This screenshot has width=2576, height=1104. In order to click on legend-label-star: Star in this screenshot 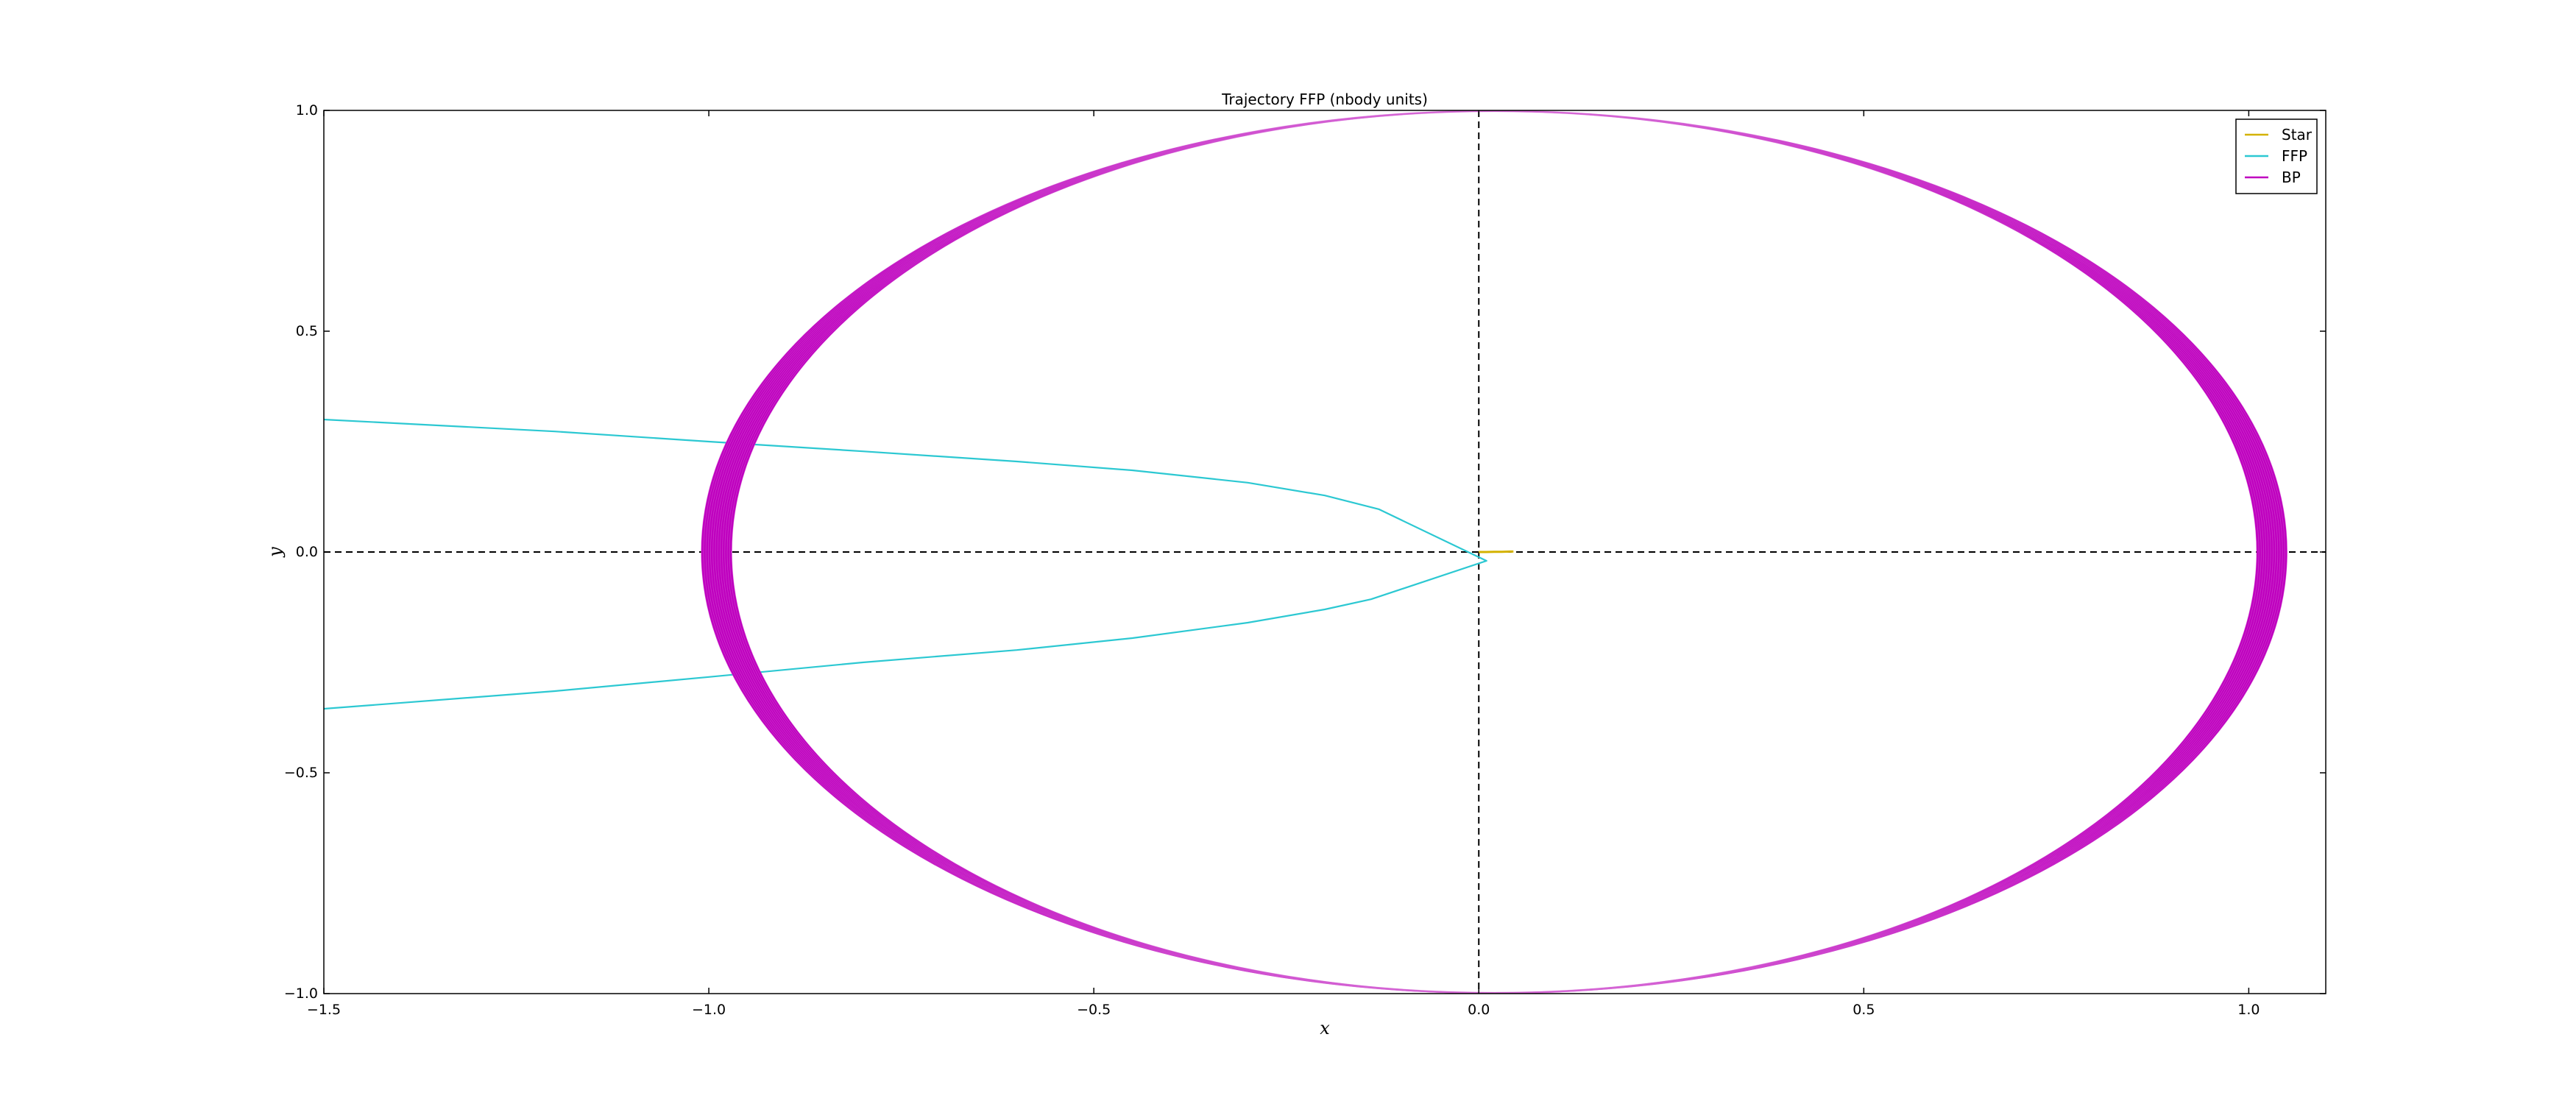, I will do `click(2297, 135)`.